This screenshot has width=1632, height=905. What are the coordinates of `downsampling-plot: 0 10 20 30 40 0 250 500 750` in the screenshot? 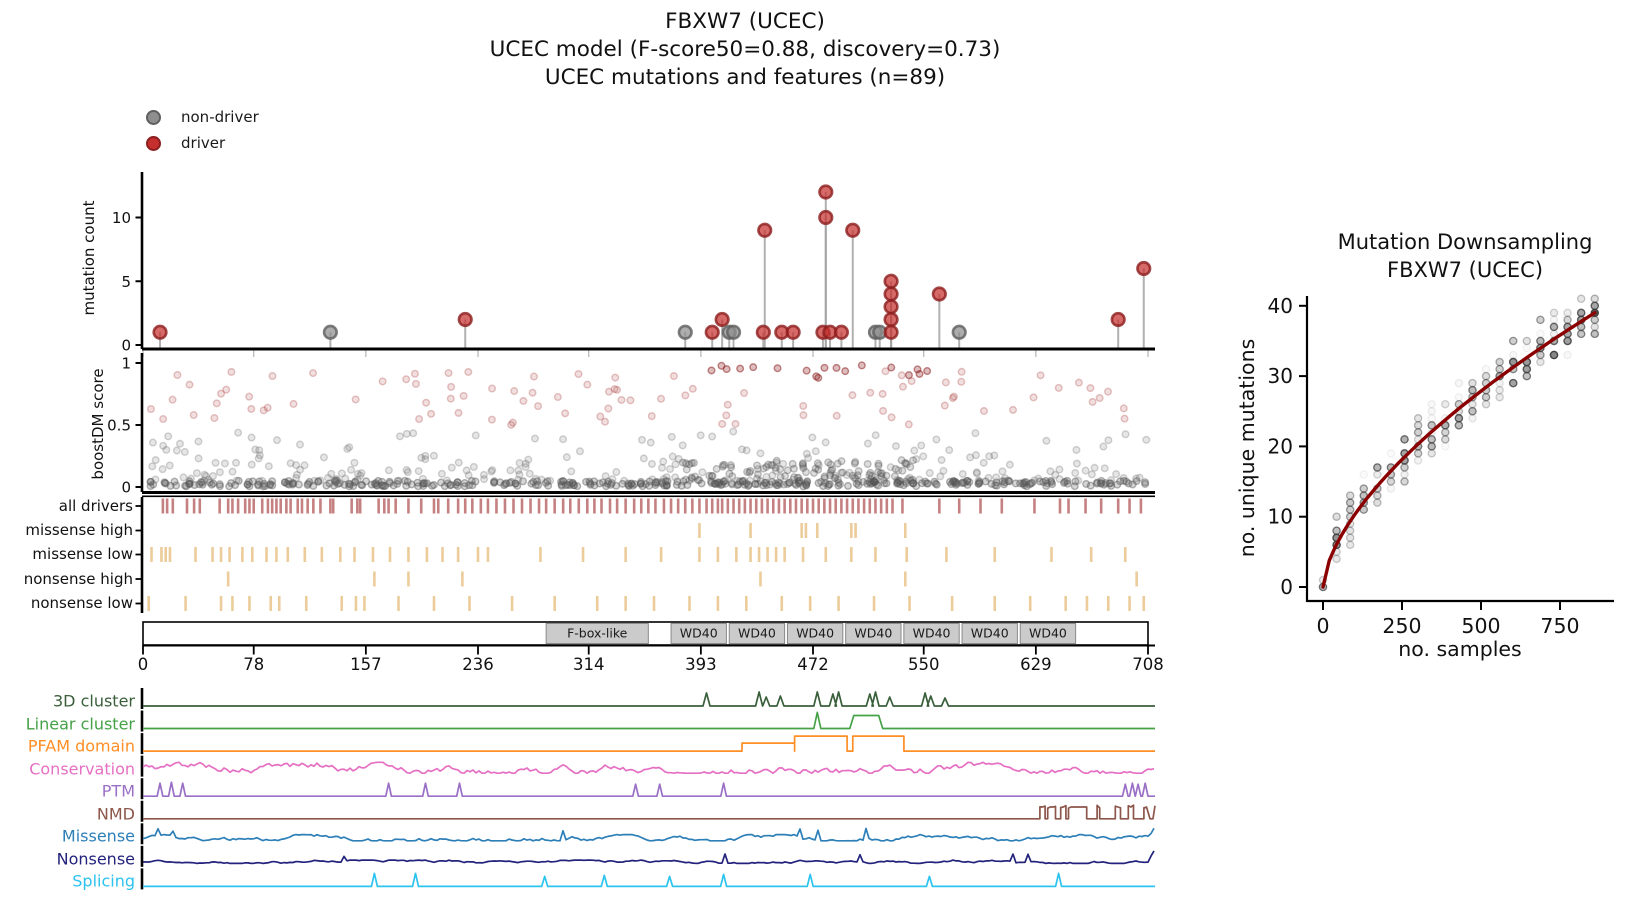 It's located at (1441, 466).